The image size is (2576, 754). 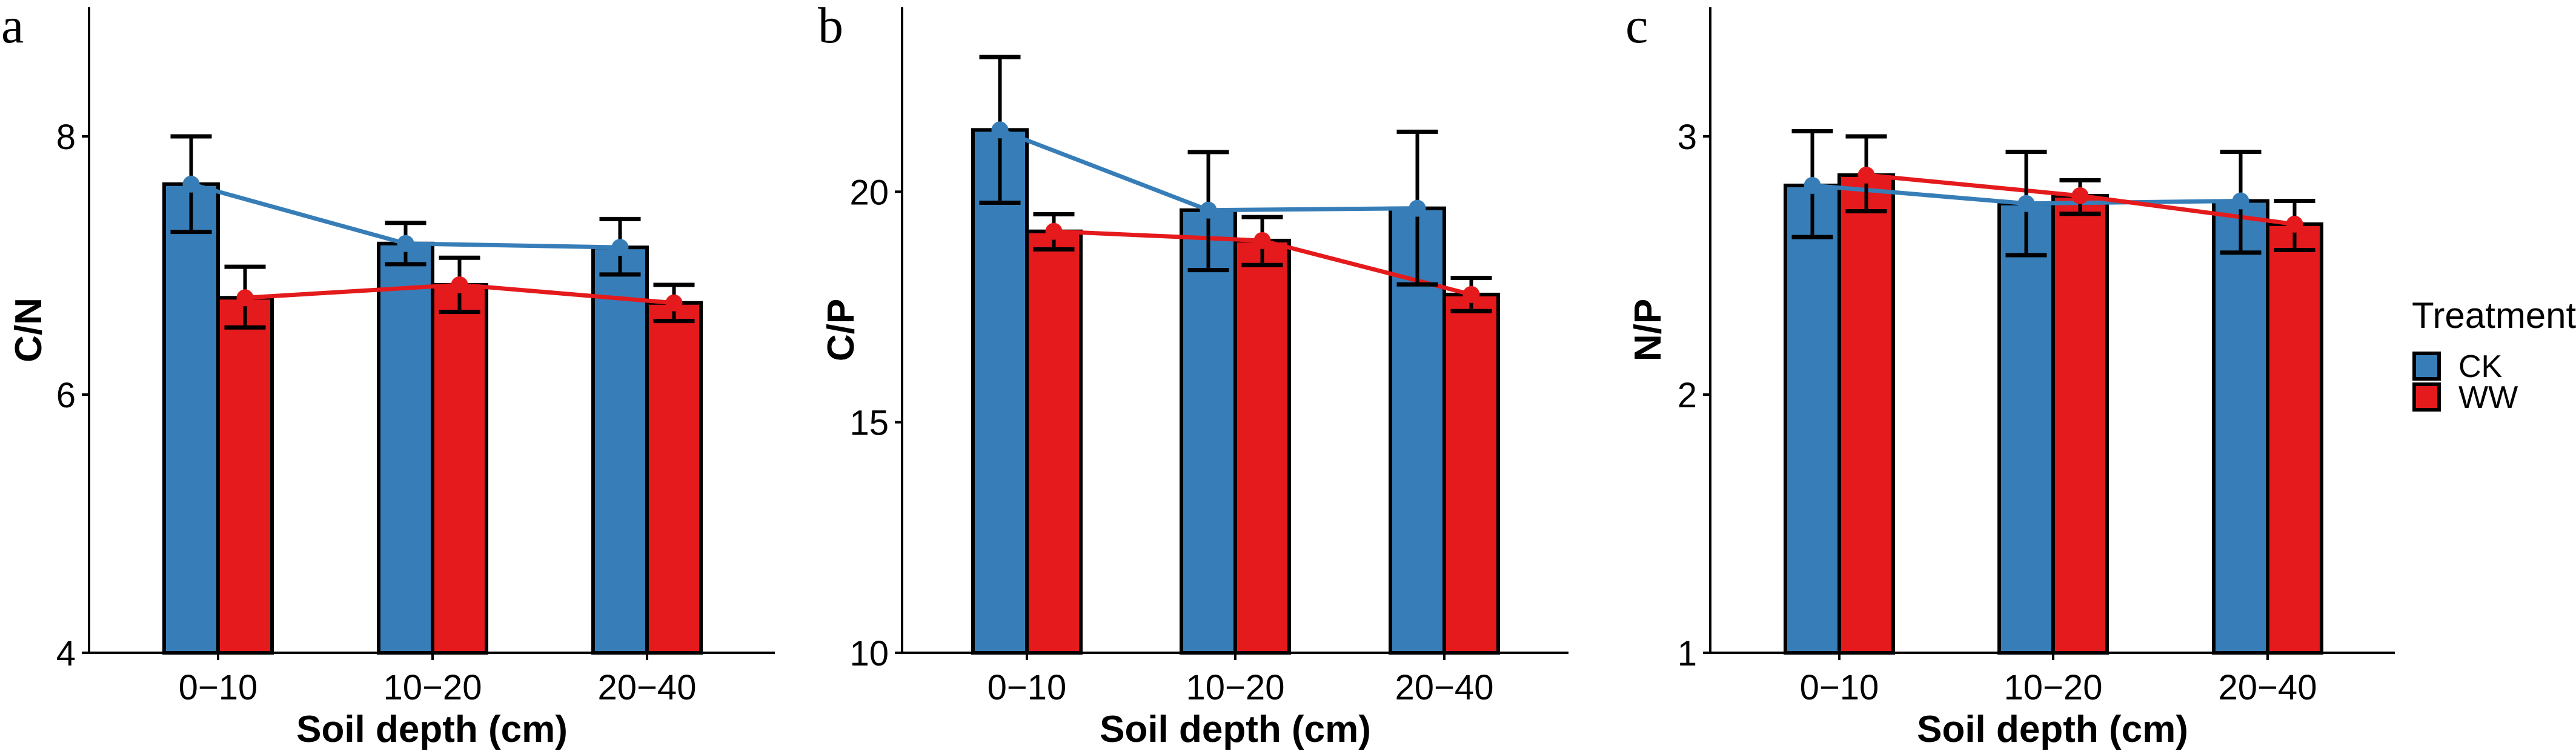 What do you see at coordinates (2480, 367) in the screenshot?
I see `legend-label-ck: CK` at bounding box center [2480, 367].